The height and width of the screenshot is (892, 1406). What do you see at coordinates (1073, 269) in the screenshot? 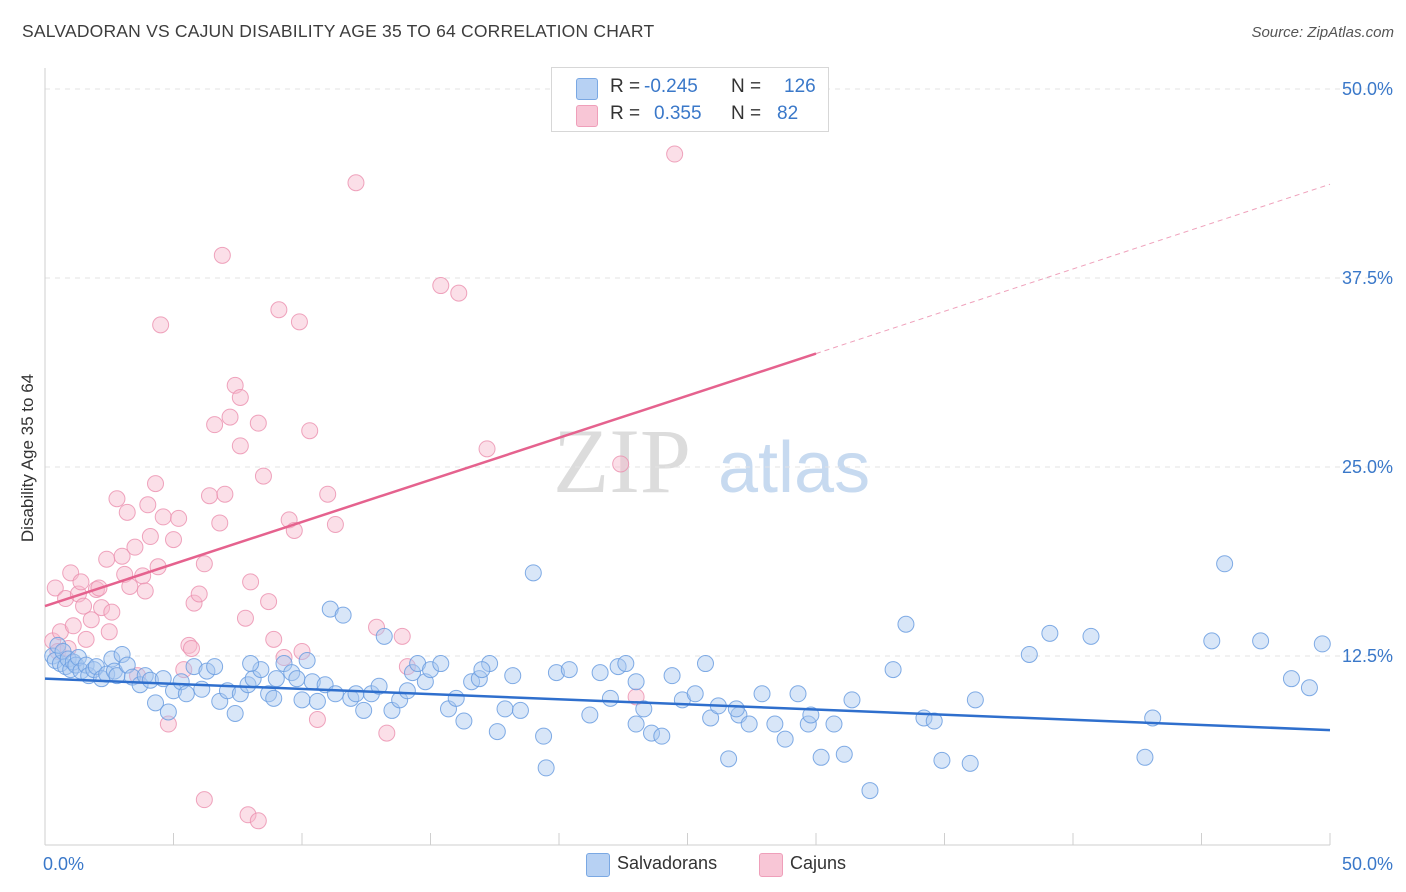
I see `cajuns-trend-extension` at bounding box center [1073, 269].